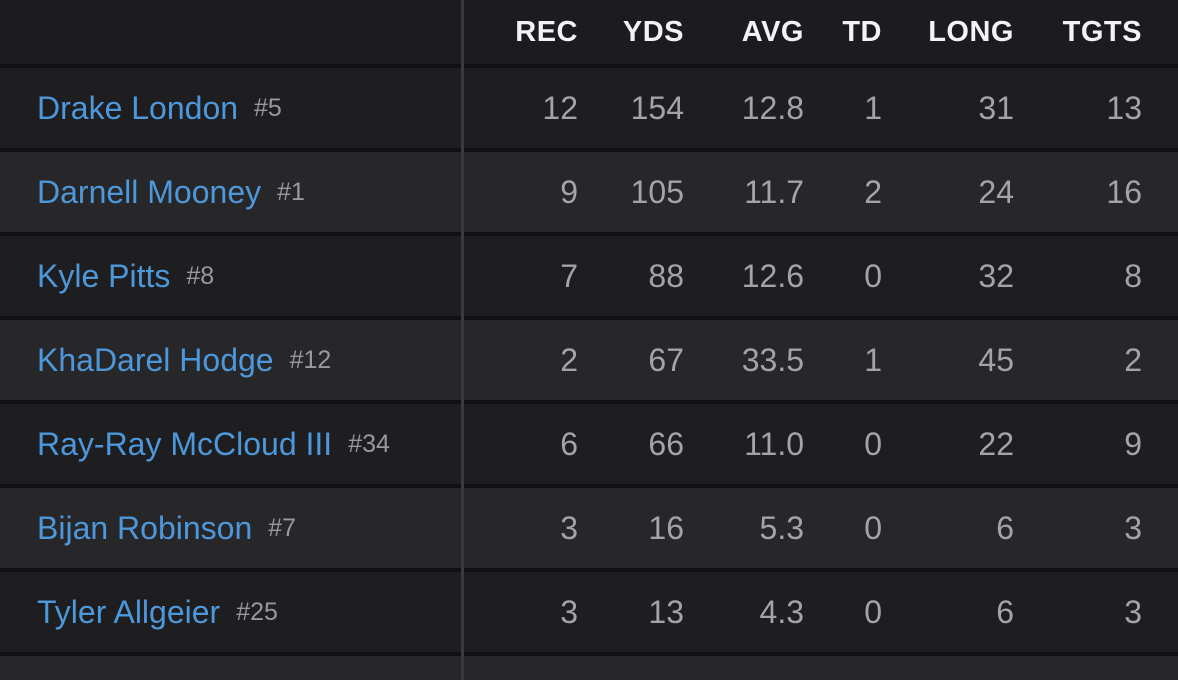 The width and height of the screenshot is (1178, 680). Describe the element at coordinates (104, 275) in the screenshot. I see `player-name-link: Kyle Pitts` at that location.